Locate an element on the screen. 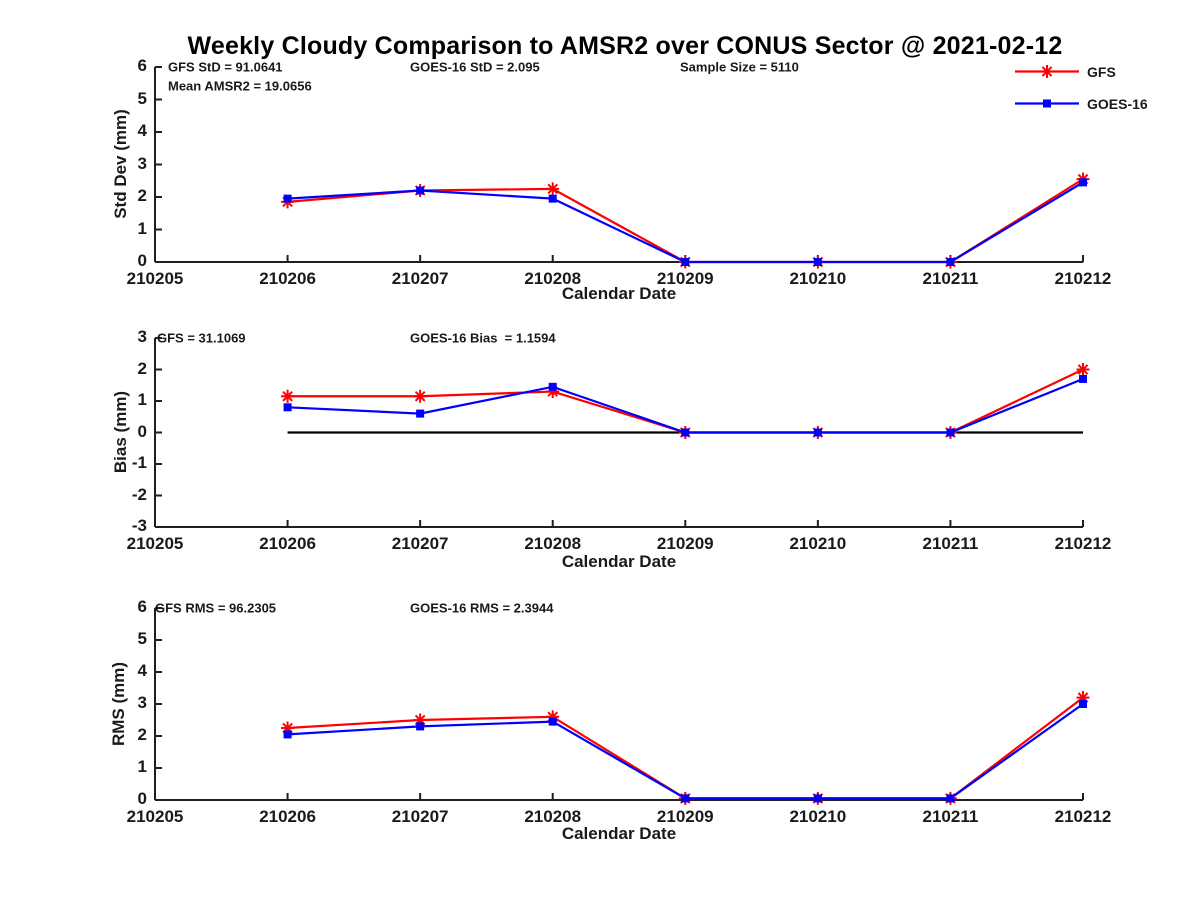 This screenshot has width=1200, height=900. legend-label-goes16: GOES-16 is located at coordinates (1117, 103).